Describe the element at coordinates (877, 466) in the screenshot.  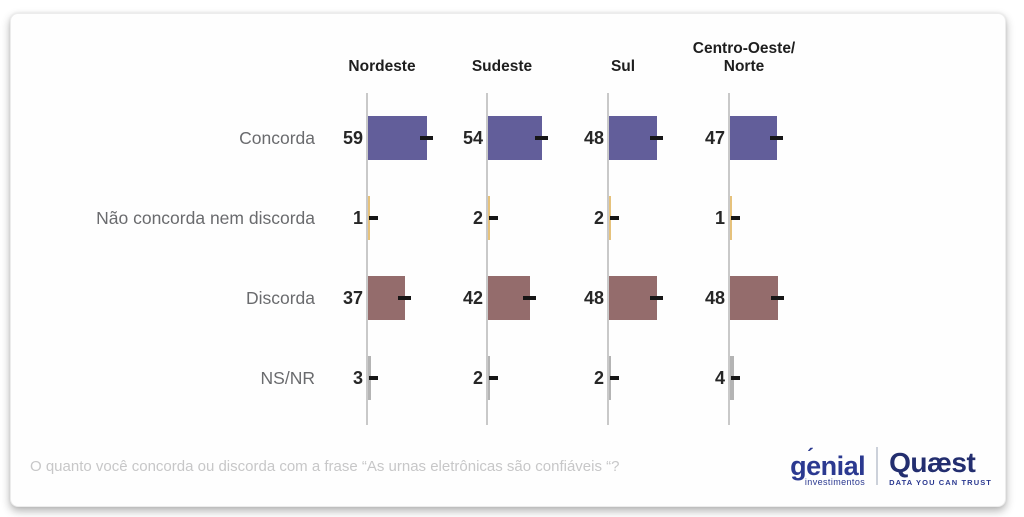
I see `logo-divider` at that location.